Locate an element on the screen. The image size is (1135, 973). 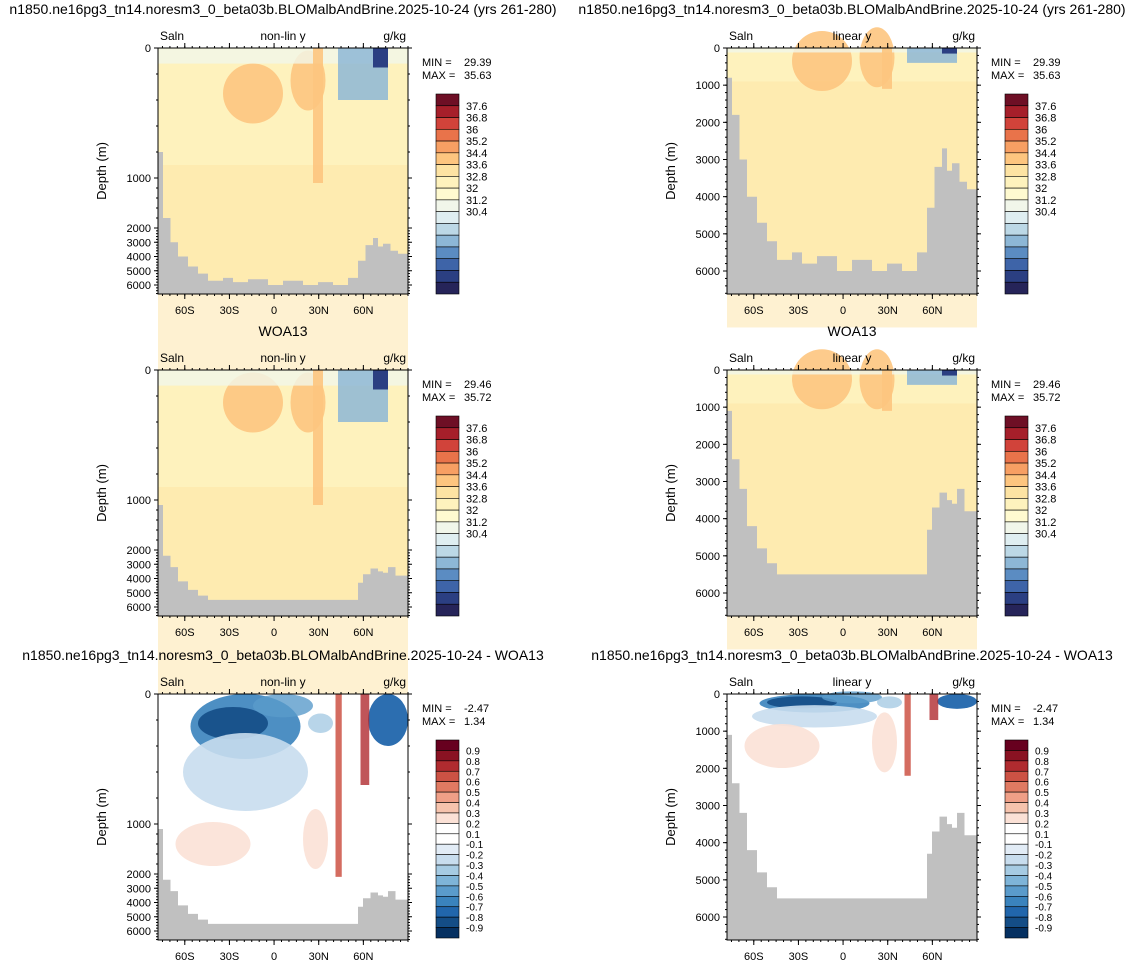
min-value: 29.46 is located at coordinates (478, 385).